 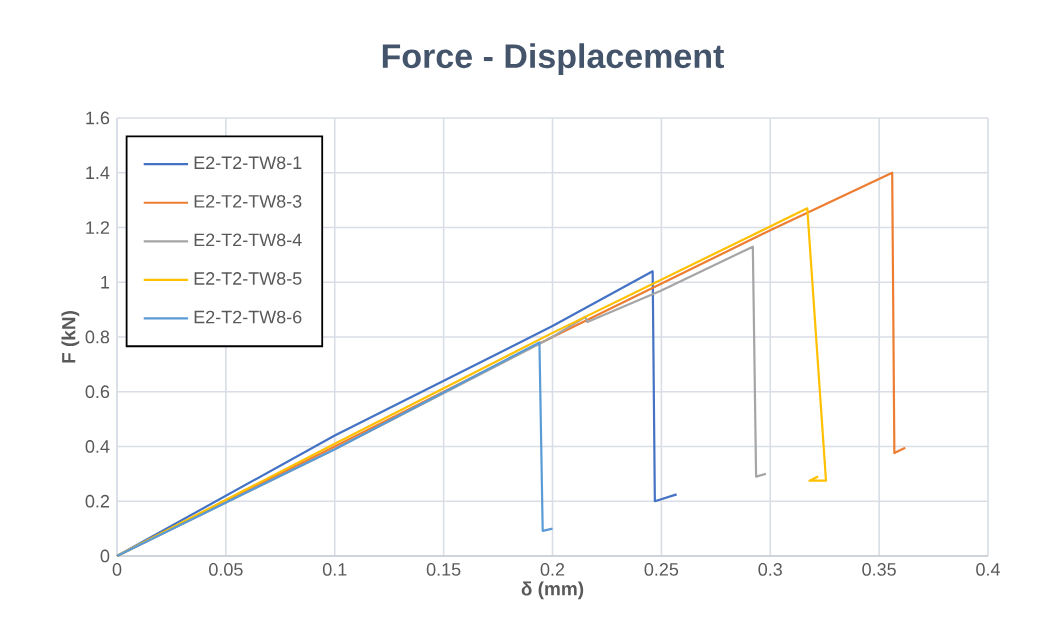 I want to click on y-tick-label: 1.6, so click(x=98, y=118).